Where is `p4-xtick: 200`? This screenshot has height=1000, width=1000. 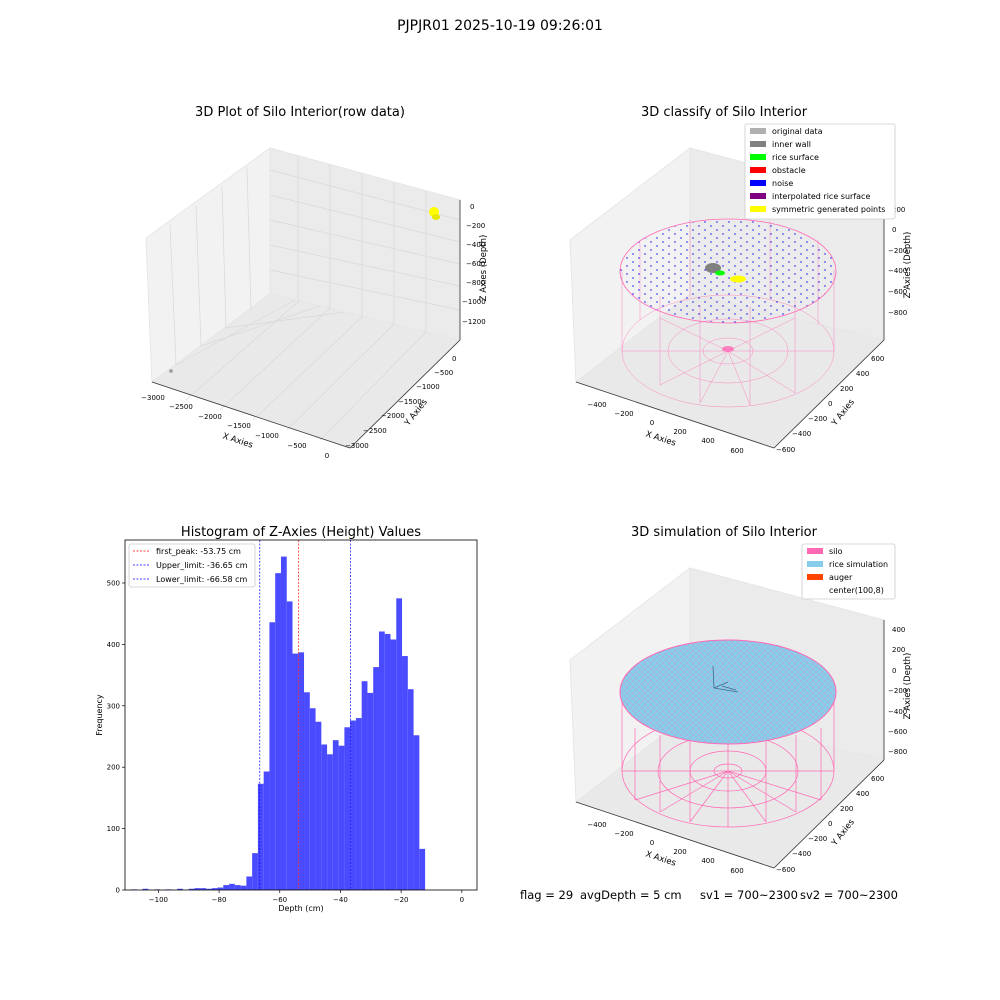
p4-xtick: 200 is located at coordinates (679, 852).